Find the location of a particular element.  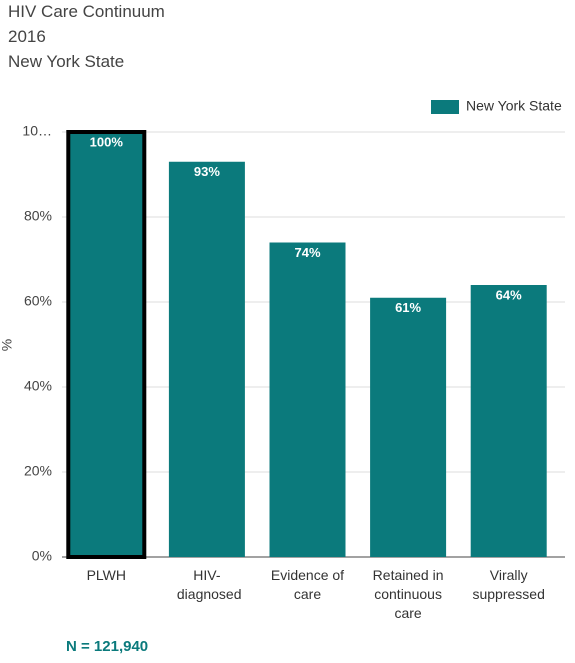

footnote: N = 121,940 is located at coordinates (107, 646).